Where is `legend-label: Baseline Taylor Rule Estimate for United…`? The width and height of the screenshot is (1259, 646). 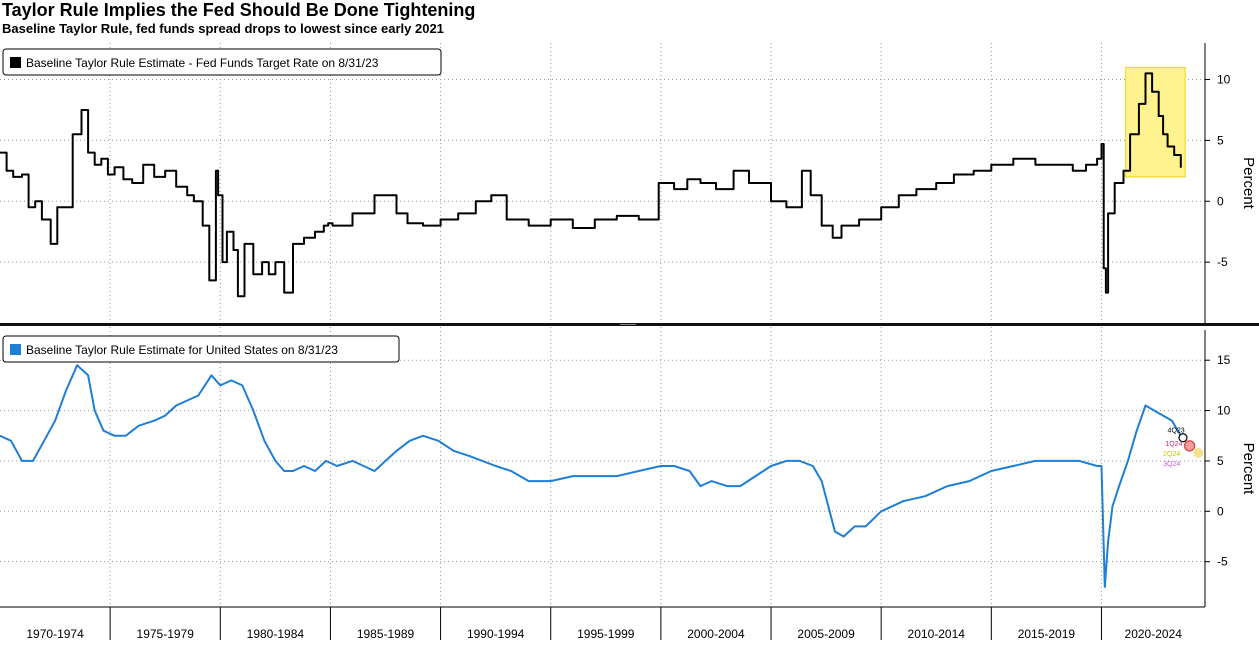 legend-label: Baseline Taylor Rule Estimate for United… is located at coordinates (182, 350).